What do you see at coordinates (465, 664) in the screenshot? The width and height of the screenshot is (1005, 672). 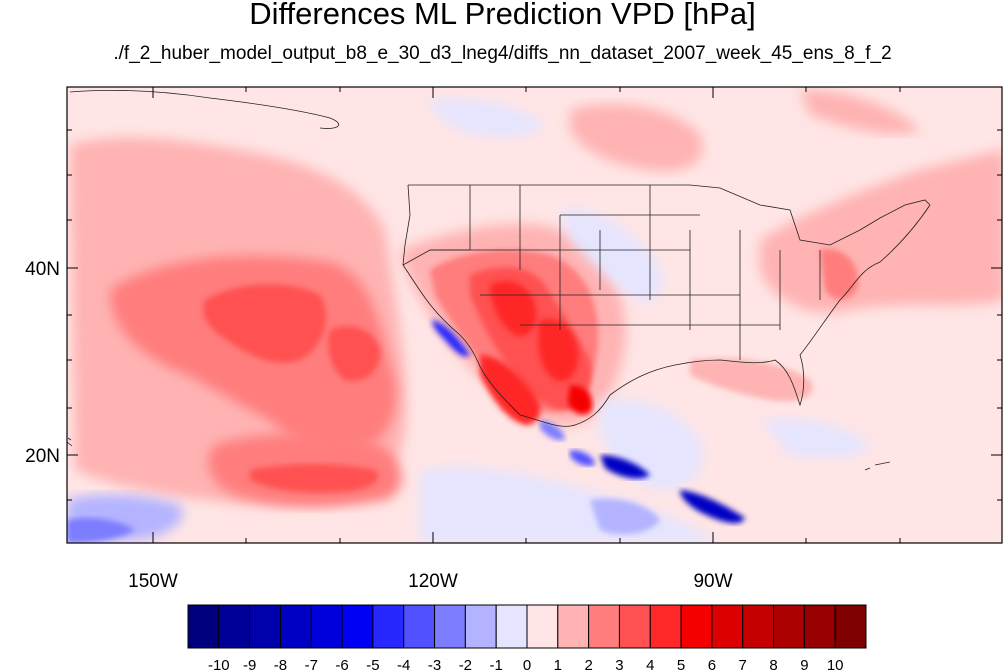 I see `colorbar-label: -2` at bounding box center [465, 664].